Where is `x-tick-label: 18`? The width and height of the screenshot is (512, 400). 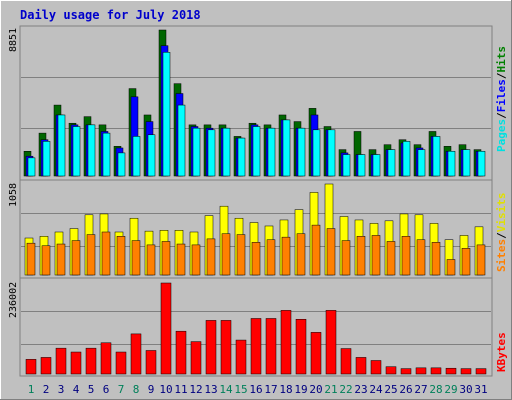 x-tick-label: 18 is located at coordinates (285, 389).